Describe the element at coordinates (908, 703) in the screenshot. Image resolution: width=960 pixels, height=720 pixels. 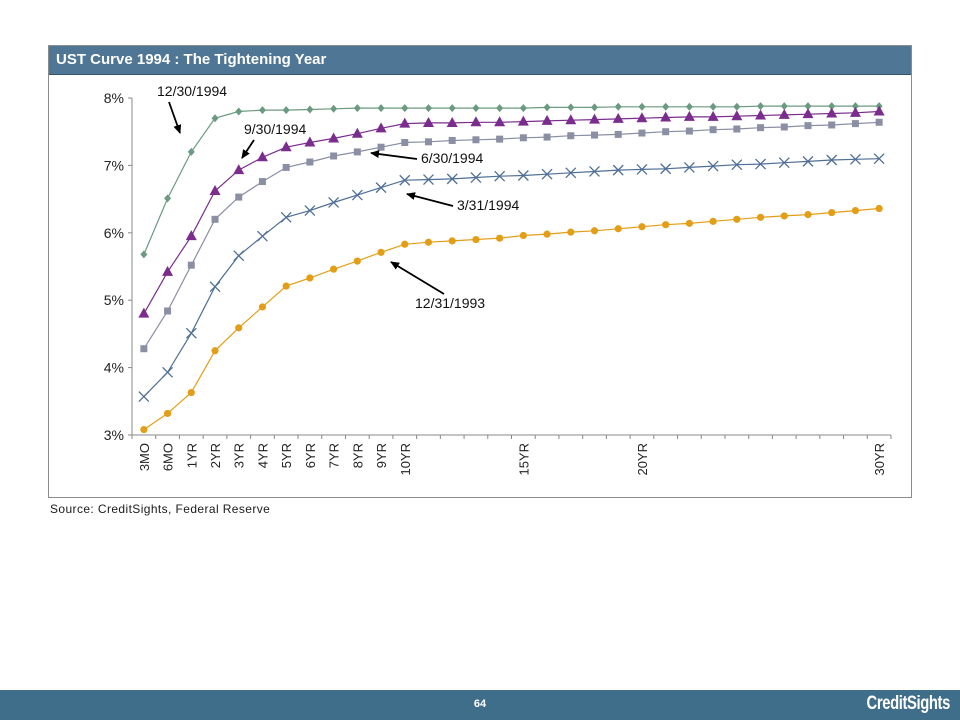
I see `creditsights-logo: CreditSights` at that location.